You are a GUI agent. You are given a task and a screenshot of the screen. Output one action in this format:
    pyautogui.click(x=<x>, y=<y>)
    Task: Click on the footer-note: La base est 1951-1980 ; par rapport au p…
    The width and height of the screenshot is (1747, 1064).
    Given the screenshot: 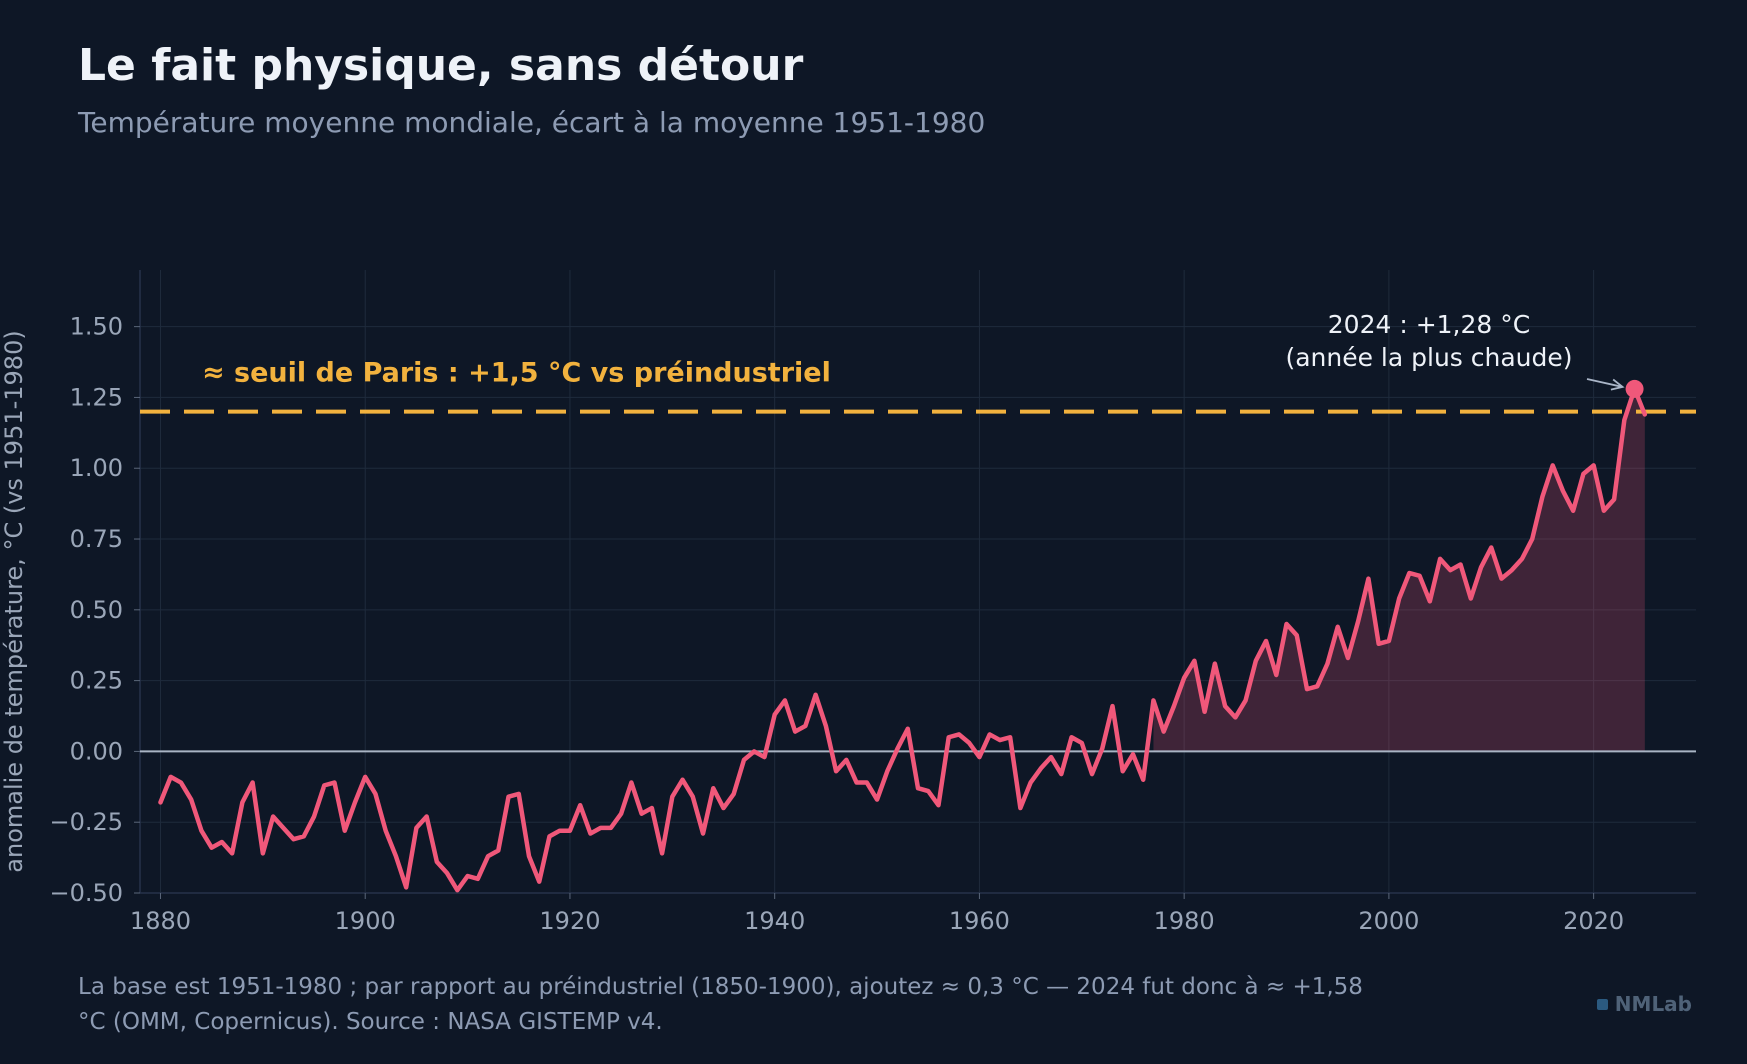 What is the action you would take?
    pyautogui.click(x=720, y=1004)
    